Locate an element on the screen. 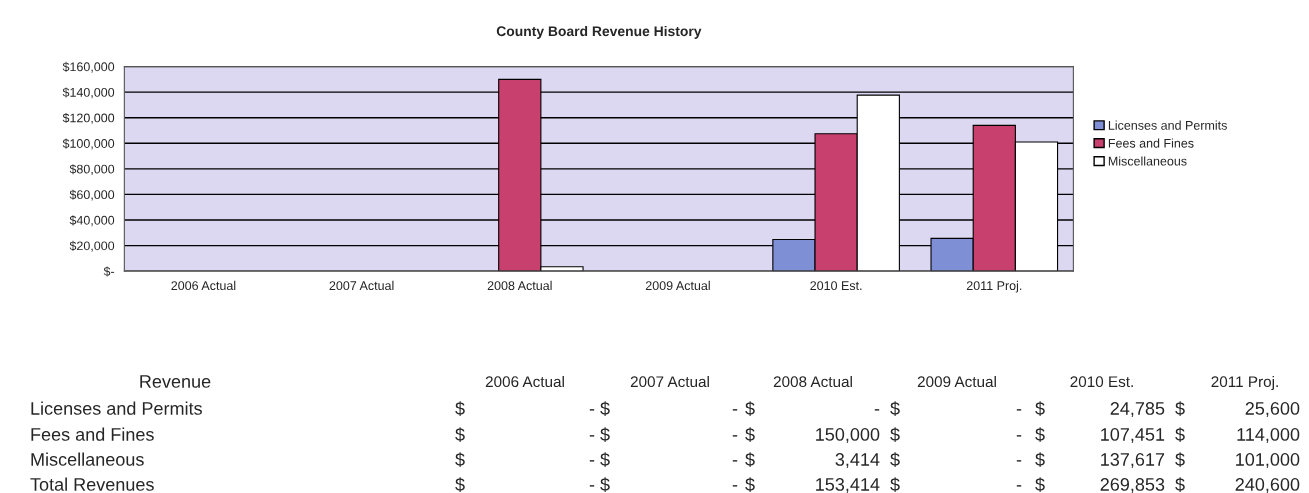 The width and height of the screenshot is (1309, 493). x-tick-label: 2007 Actual is located at coordinates (361, 285).